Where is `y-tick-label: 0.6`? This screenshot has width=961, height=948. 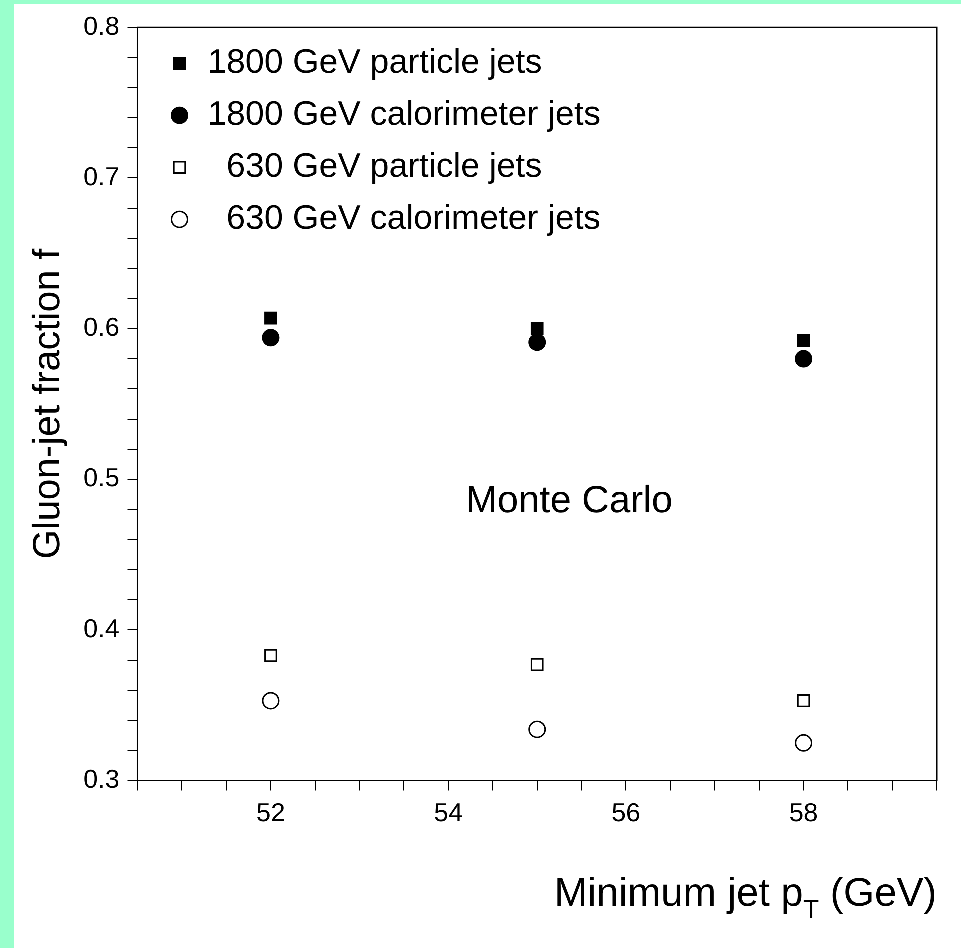
y-tick-label: 0.6 is located at coordinates (102, 327).